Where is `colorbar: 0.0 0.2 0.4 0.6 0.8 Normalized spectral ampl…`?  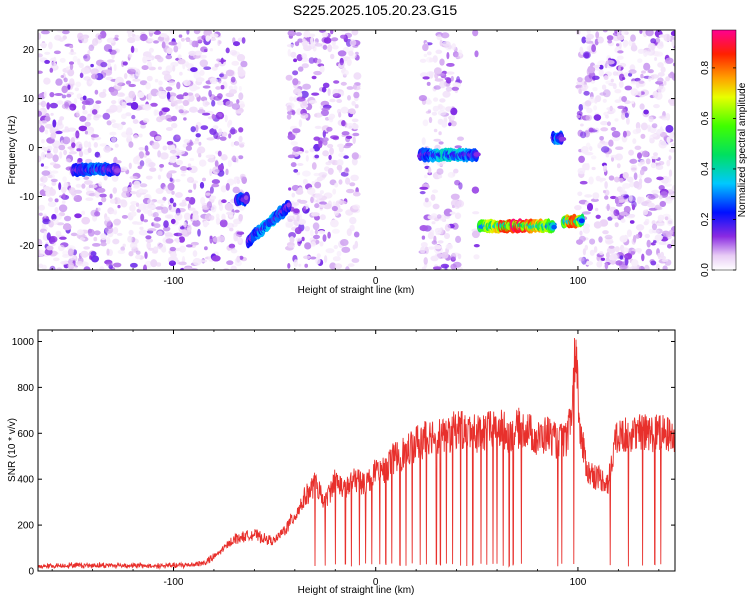 colorbar: 0.0 0.2 0.4 0.6 0.8 Normalized spectral ampl… is located at coordinates (724, 153).